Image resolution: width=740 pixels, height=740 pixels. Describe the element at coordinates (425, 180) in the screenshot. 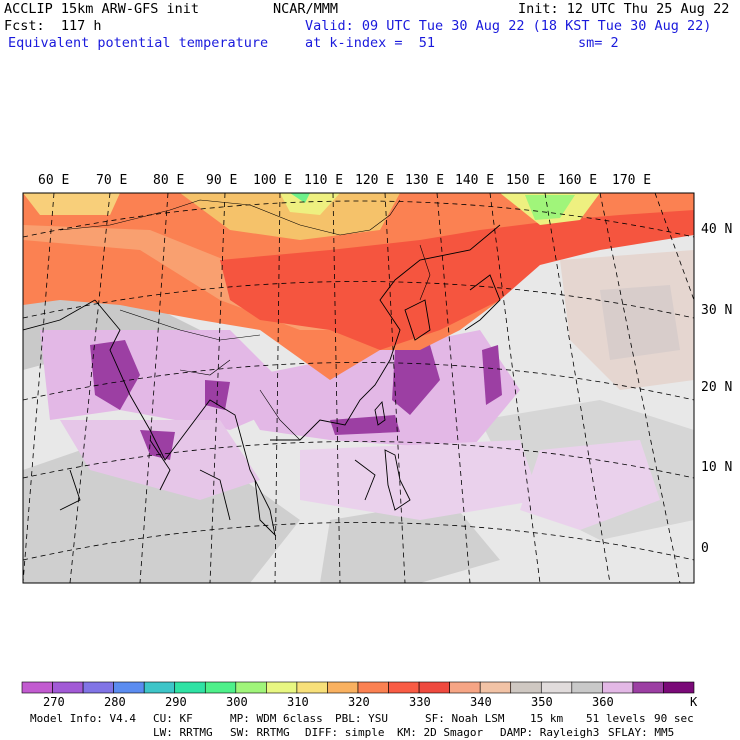

I see `lon-label: 130 E` at that location.